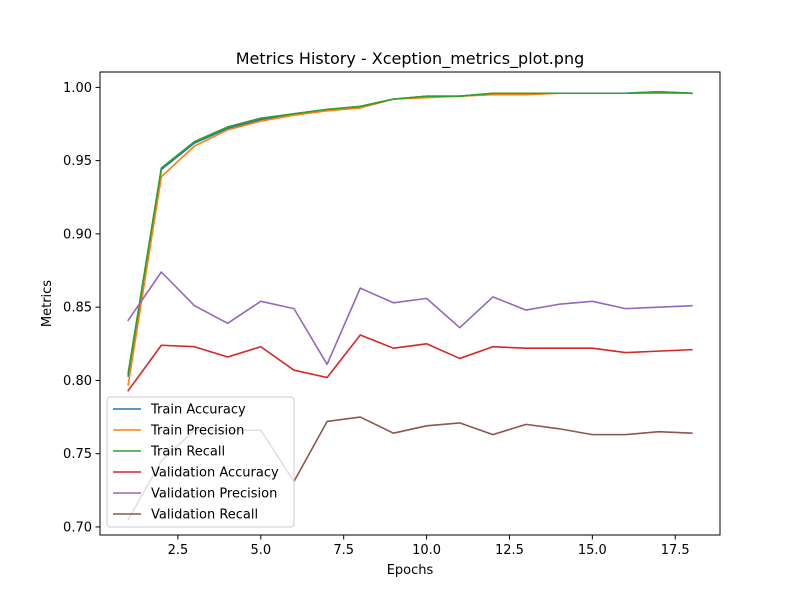 The height and width of the screenshot is (600, 800). Describe the element at coordinates (509, 550) in the screenshot. I see `x-tick-label: 12.5` at that location.